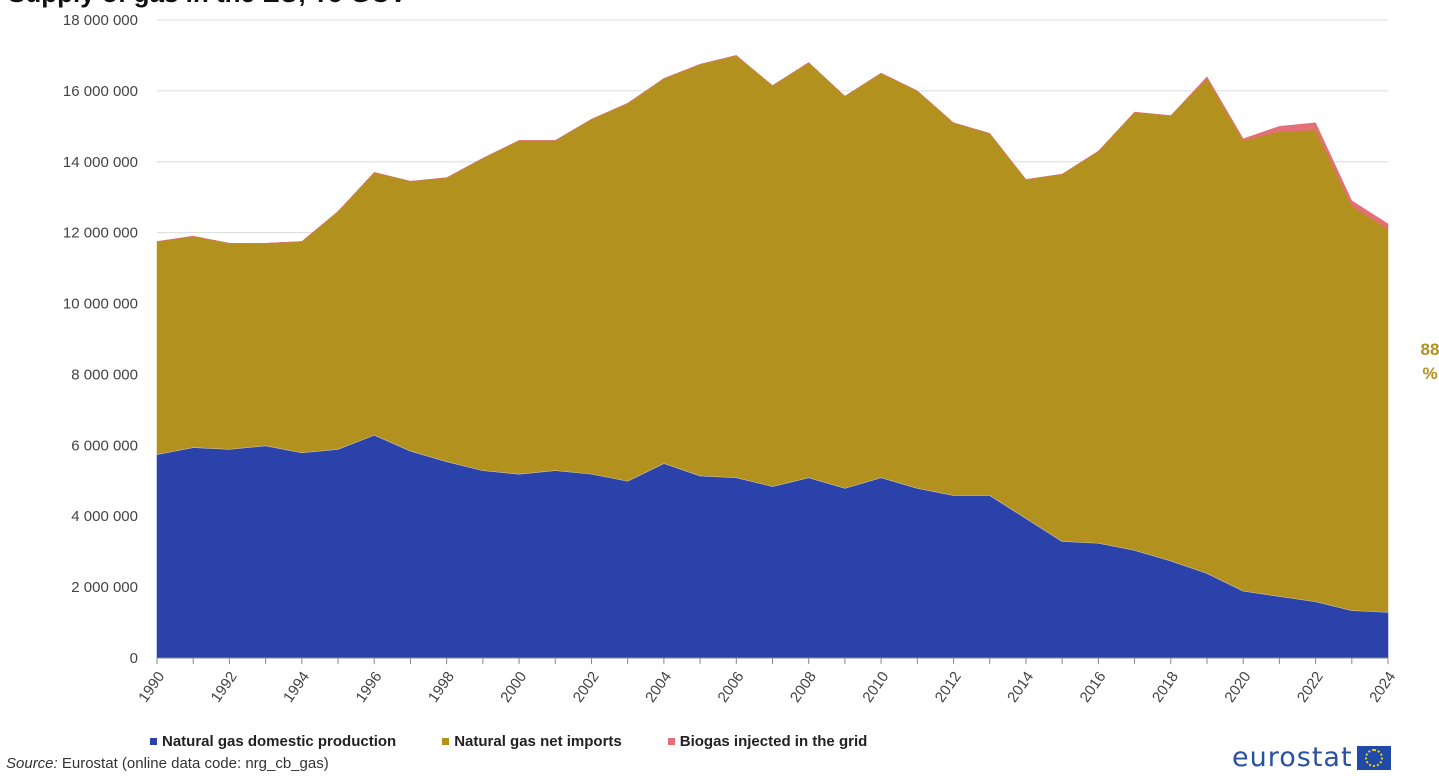 The image size is (1439, 776). Describe the element at coordinates (773, 741) in the screenshot. I see `legend-label: Biogas injected in the grid` at that location.